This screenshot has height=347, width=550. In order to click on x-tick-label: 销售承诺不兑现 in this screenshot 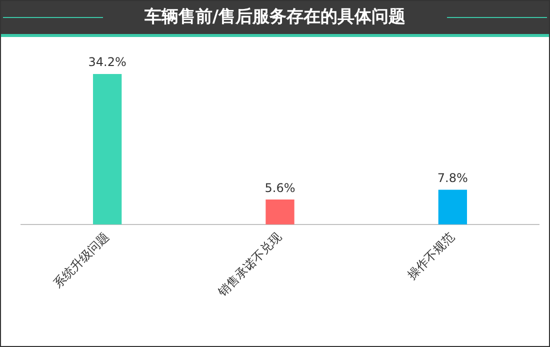, I will do `click(249, 265)`.